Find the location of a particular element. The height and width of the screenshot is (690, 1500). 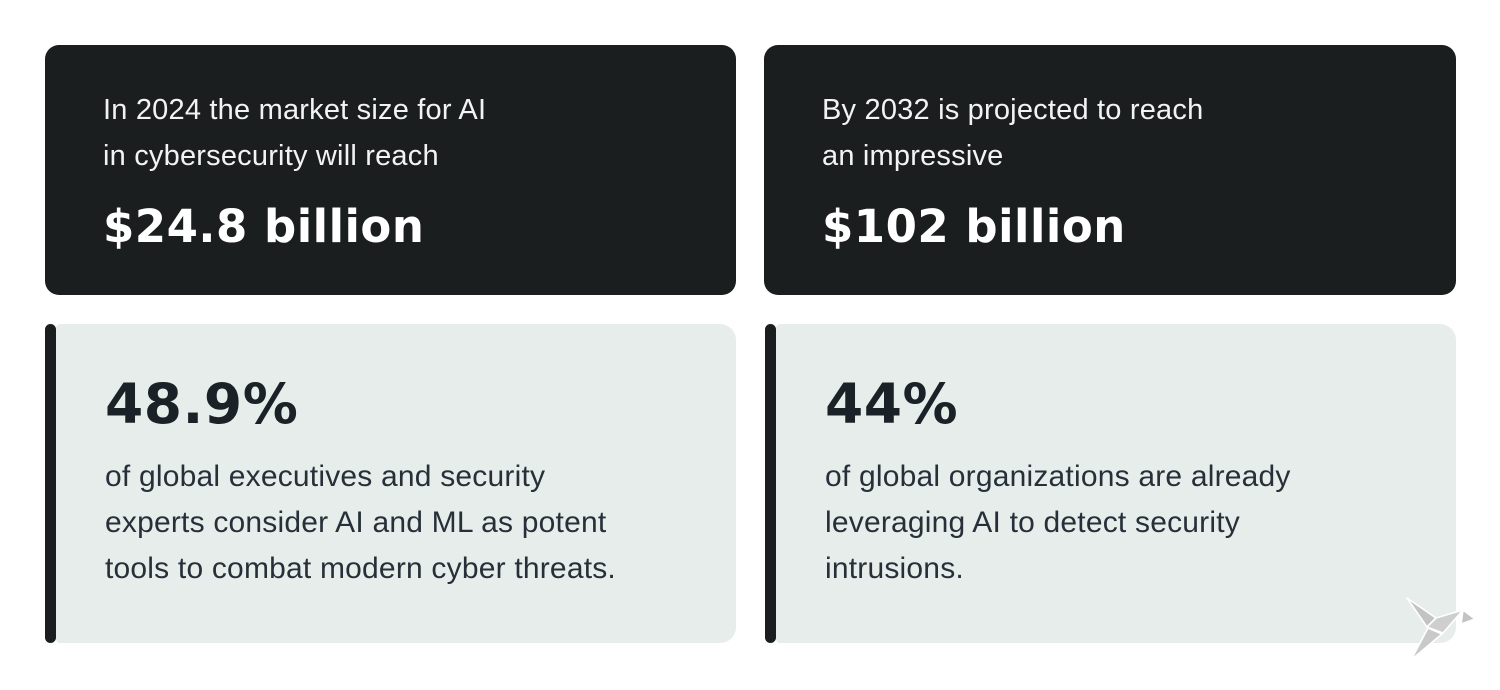

stat-value-44-percent: 44% is located at coordinates (892, 404).